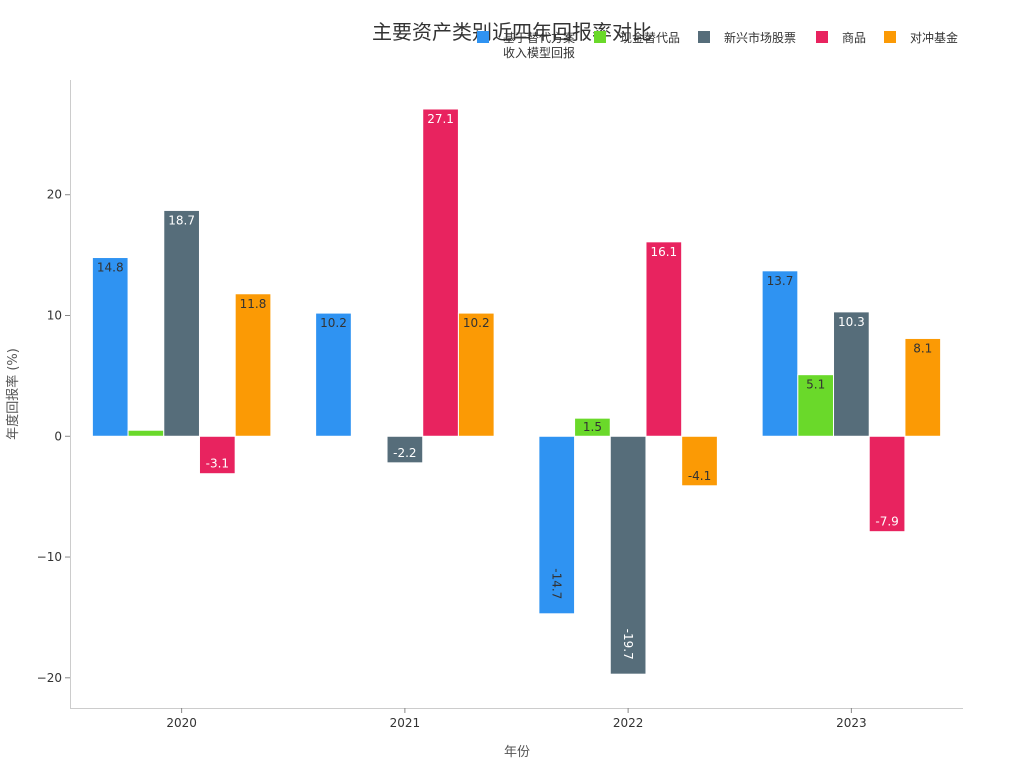  I want to click on legend-label: 新兴市场股票, so click(760, 37).